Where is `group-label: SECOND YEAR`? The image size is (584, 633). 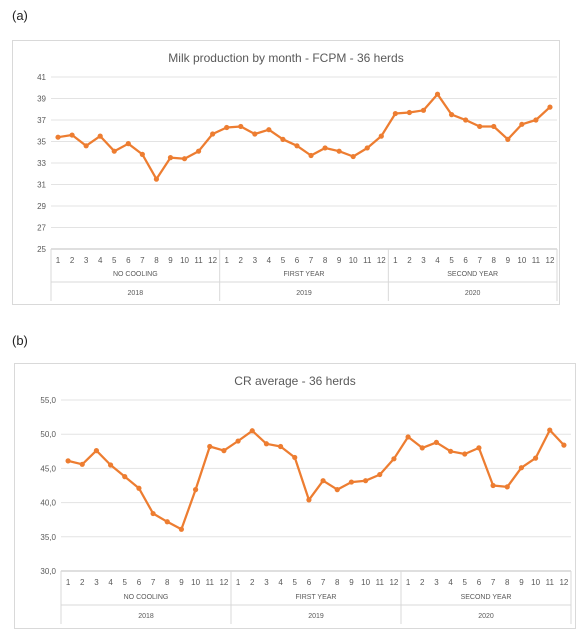
group-label: SECOND YEAR is located at coordinates (472, 274).